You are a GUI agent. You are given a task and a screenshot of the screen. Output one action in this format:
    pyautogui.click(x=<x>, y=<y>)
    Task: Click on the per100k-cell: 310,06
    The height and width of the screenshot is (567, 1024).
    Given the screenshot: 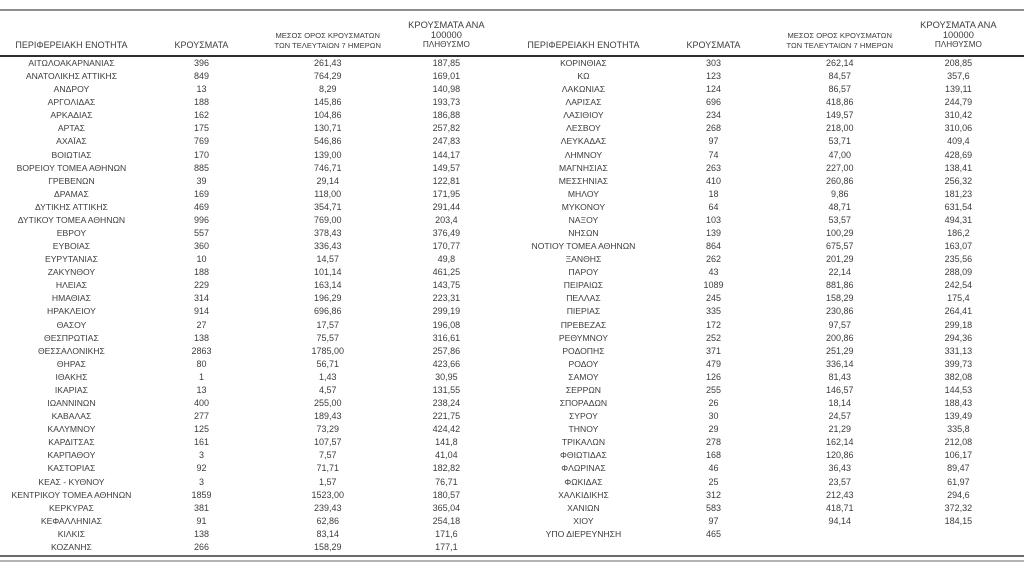 What is the action you would take?
    pyautogui.click(x=958, y=128)
    